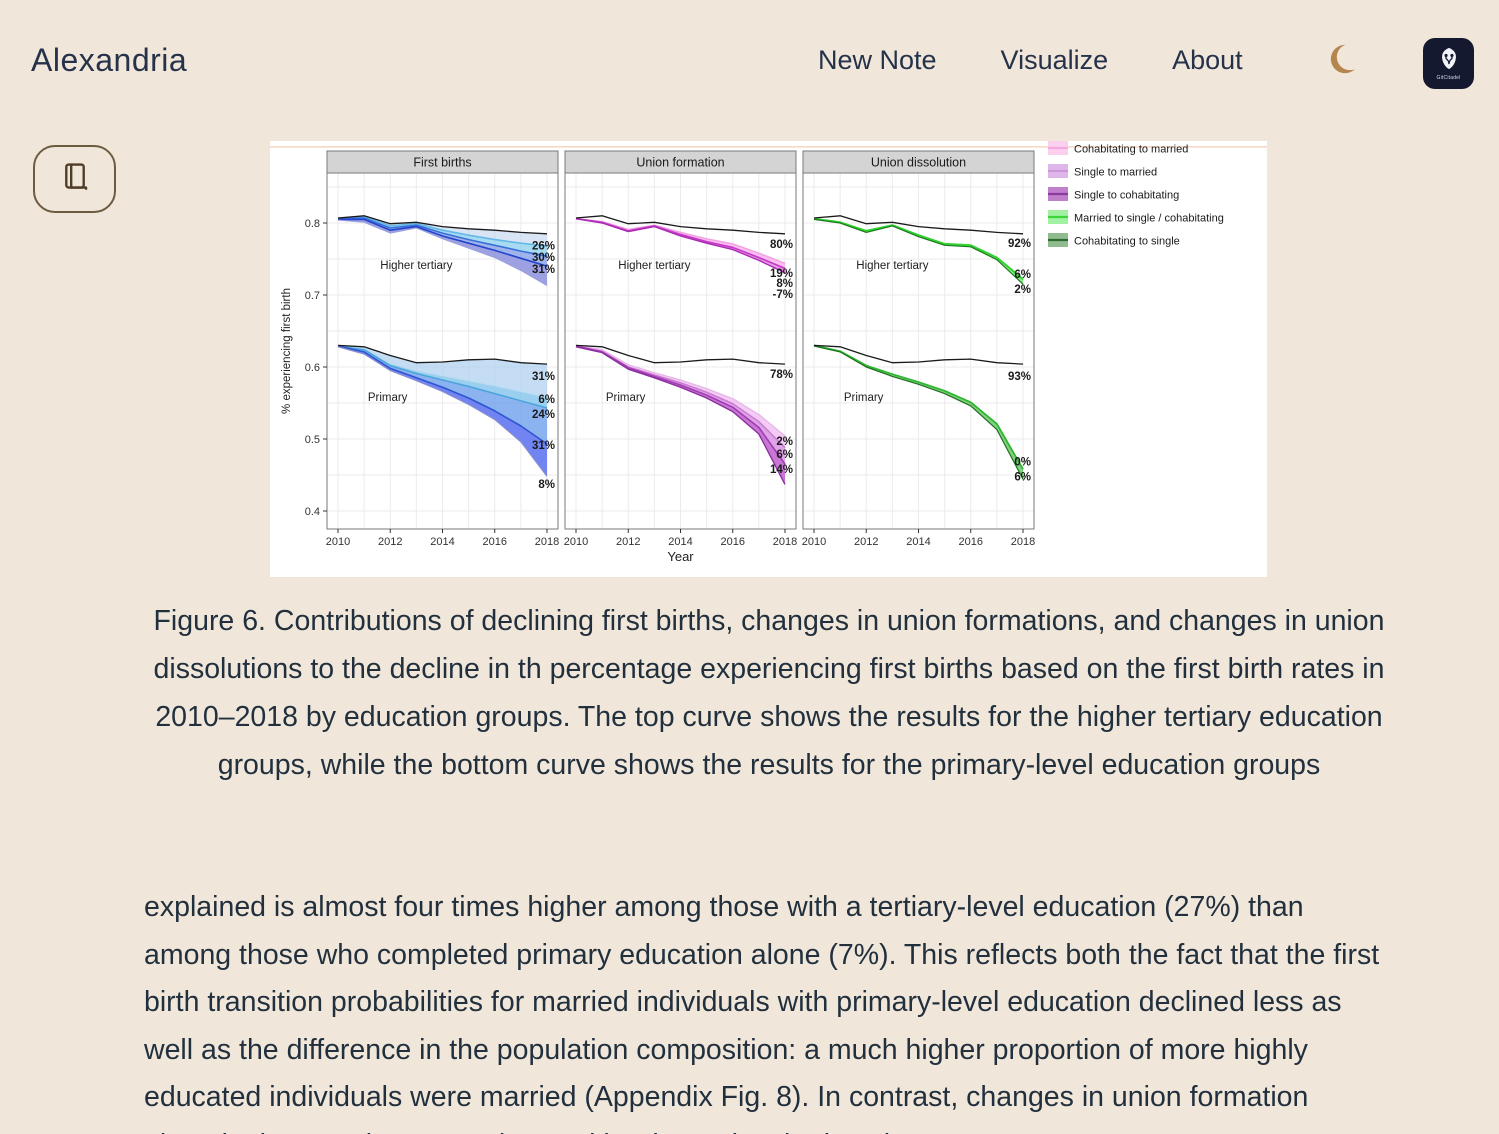  Describe the element at coordinates (312, 440) in the screenshot. I see `svg-text: 0.5` at that location.